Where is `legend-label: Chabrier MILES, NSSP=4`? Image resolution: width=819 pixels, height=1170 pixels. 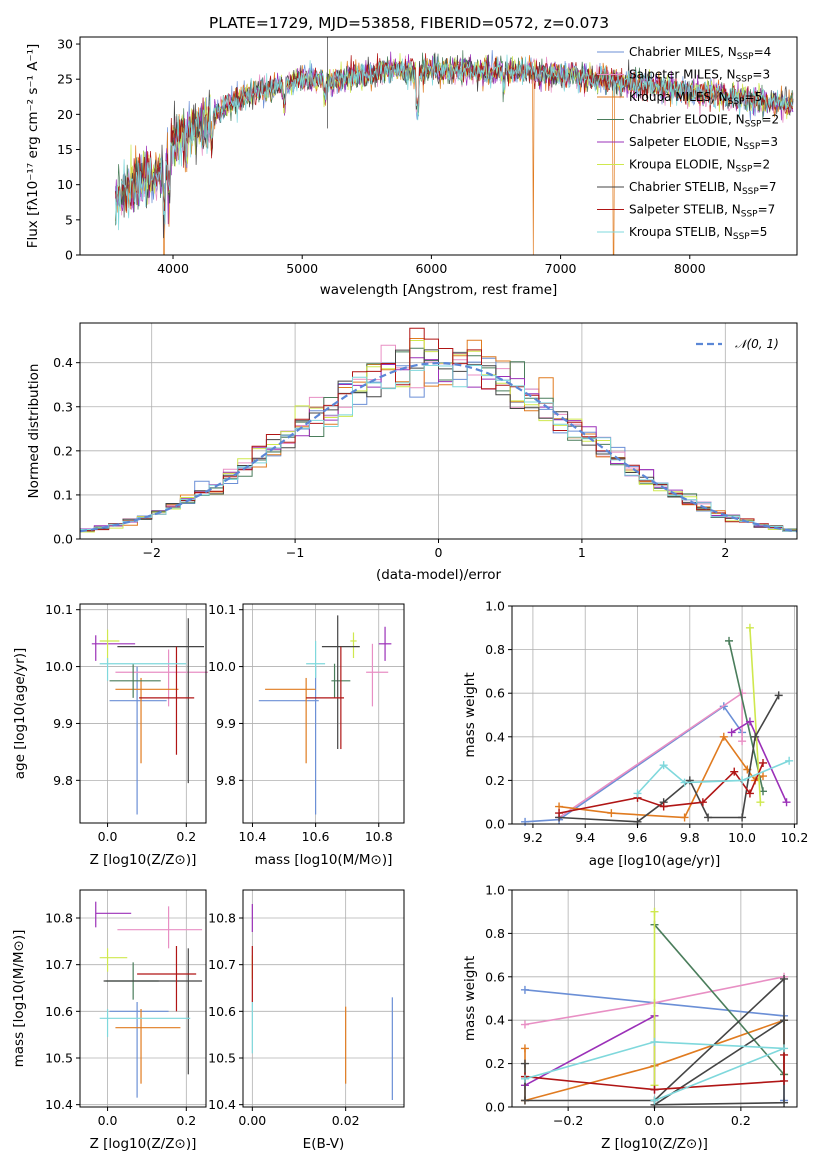 legend-label: Chabrier MILES, NSSP=4 is located at coordinates (700, 53).